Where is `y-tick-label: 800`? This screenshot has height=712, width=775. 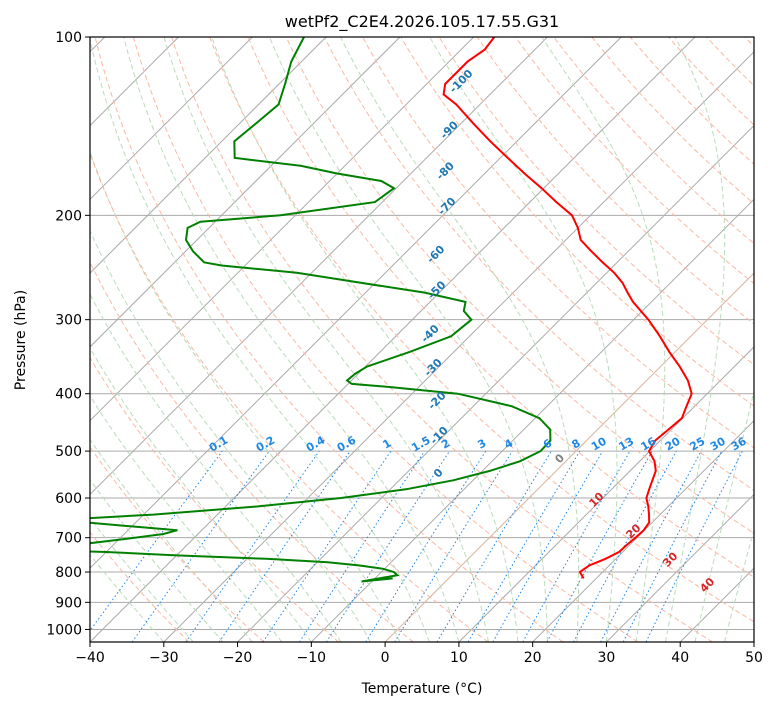
y-tick-label: 800 is located at coordinates (68, 573).